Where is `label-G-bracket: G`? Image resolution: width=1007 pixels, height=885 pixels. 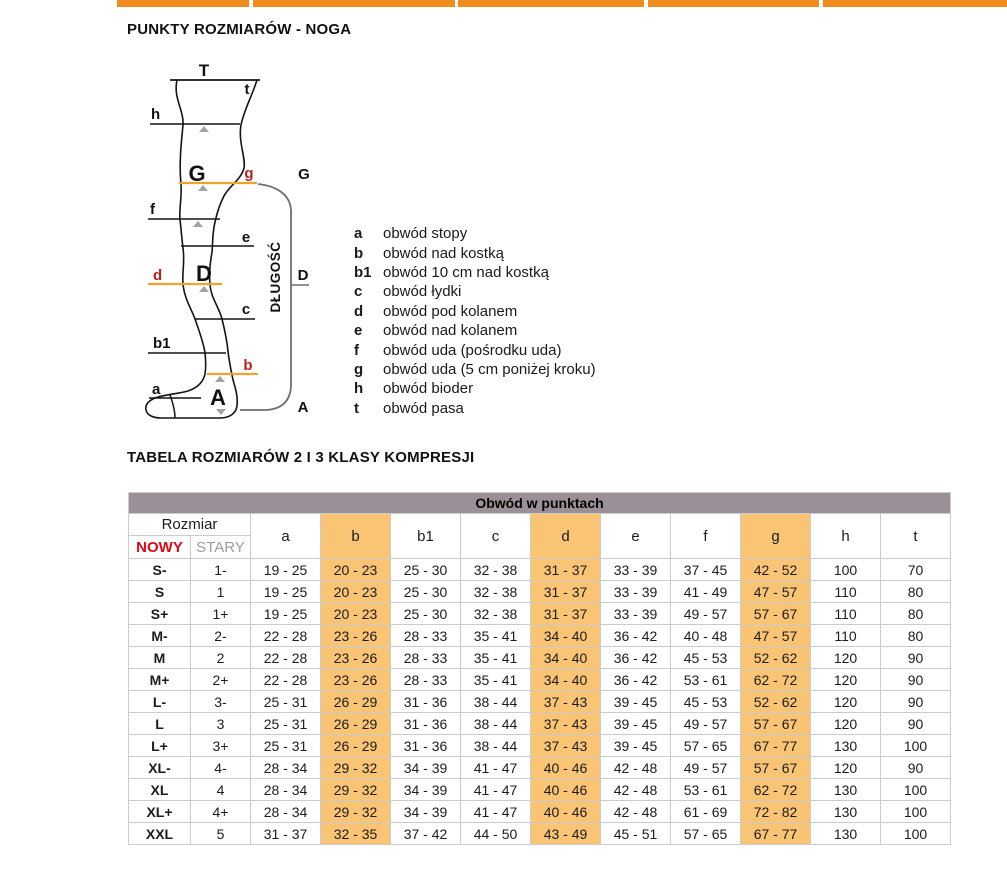 label-G-bracket: G is located at coordinates (304, 174).